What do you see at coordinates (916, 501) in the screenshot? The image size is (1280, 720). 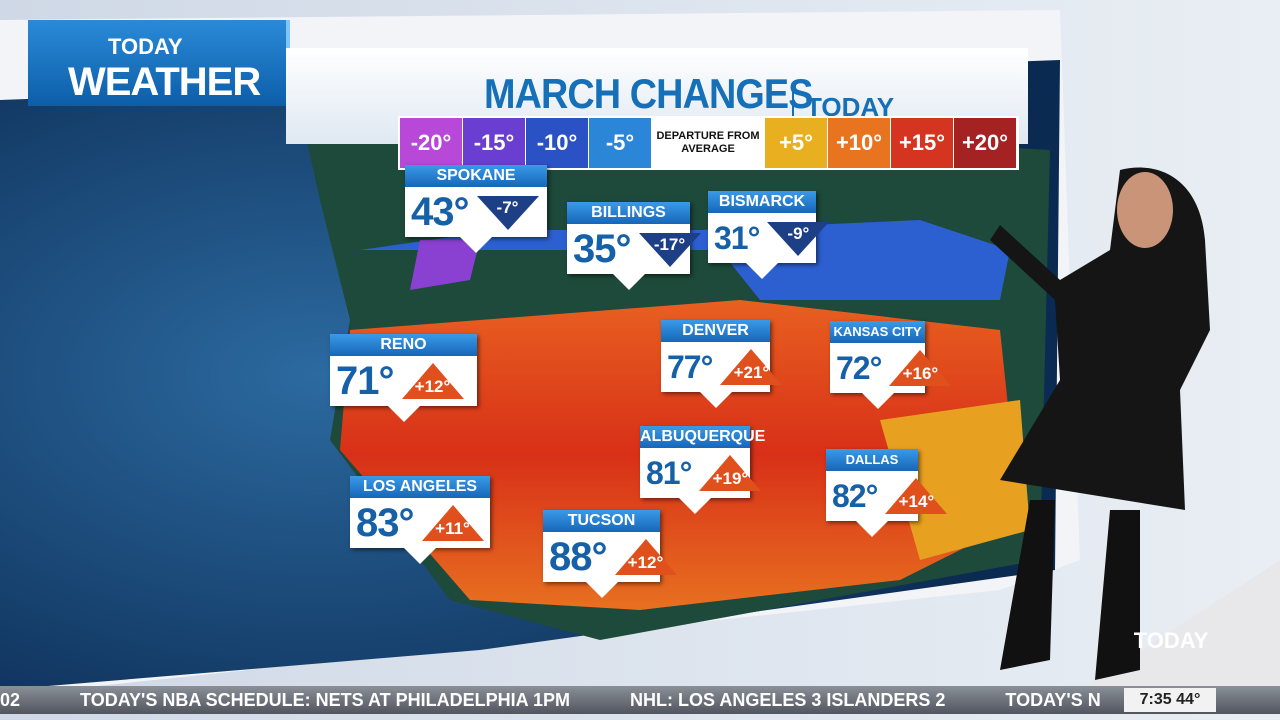 I see `departure: +14°` at bounding box center [916, 501].